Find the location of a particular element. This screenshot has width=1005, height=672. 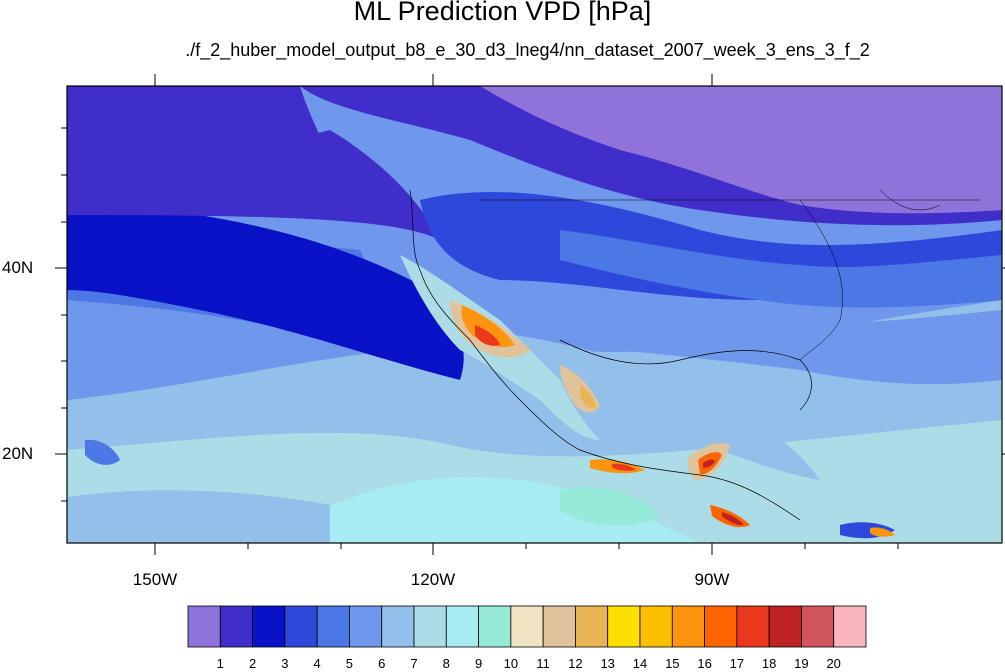

lat-label-40n: 40N is located at coordinates (18, 267).